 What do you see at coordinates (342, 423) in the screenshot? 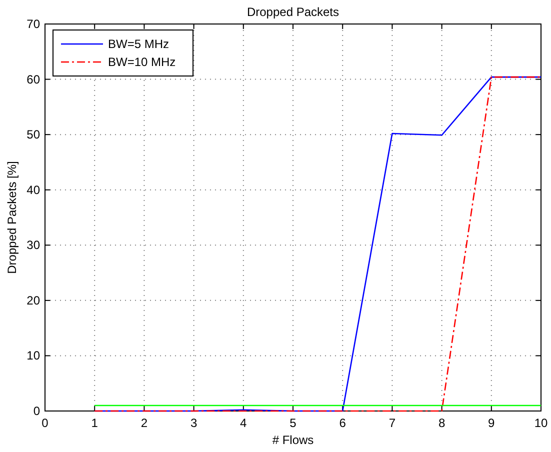
I see `x-tick-label: 6` at bounding box center [342, 423].